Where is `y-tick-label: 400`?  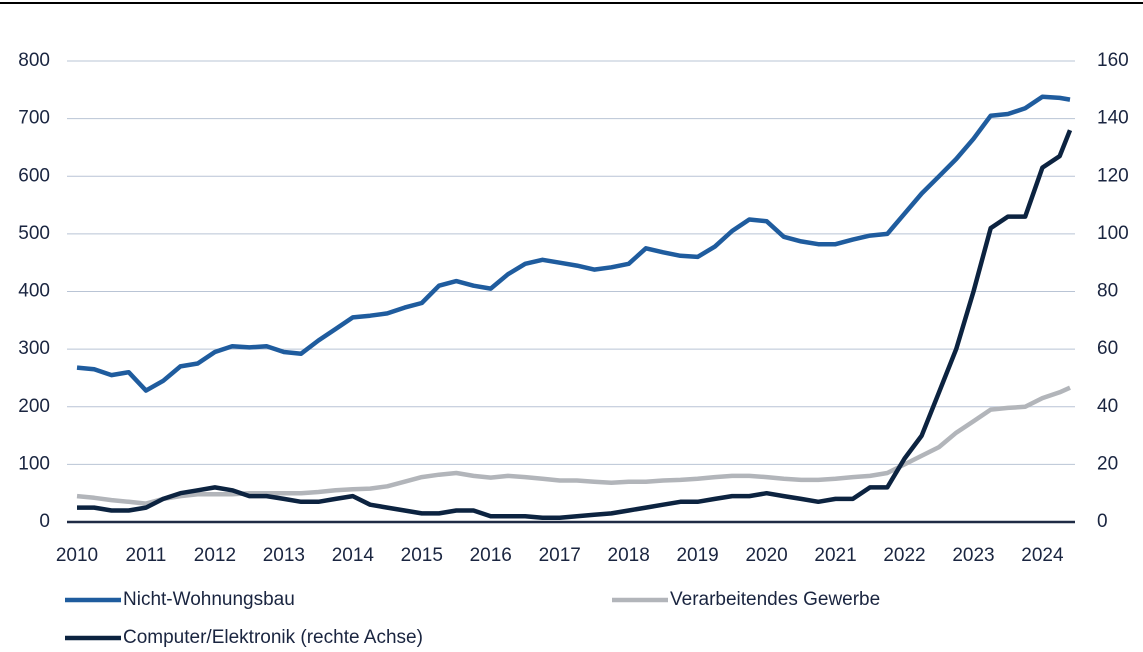 y-tick-label: 400 is located at coordinates (34, 291).